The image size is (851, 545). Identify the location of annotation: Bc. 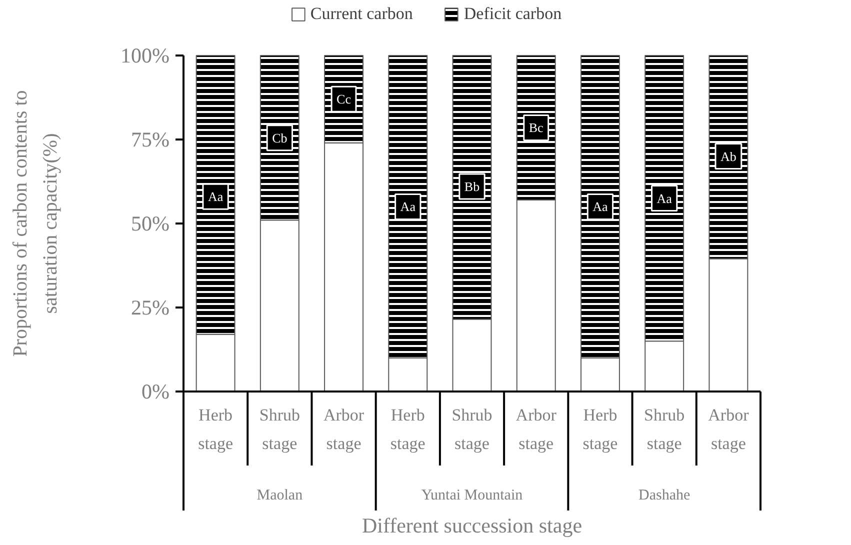
(536, 128).